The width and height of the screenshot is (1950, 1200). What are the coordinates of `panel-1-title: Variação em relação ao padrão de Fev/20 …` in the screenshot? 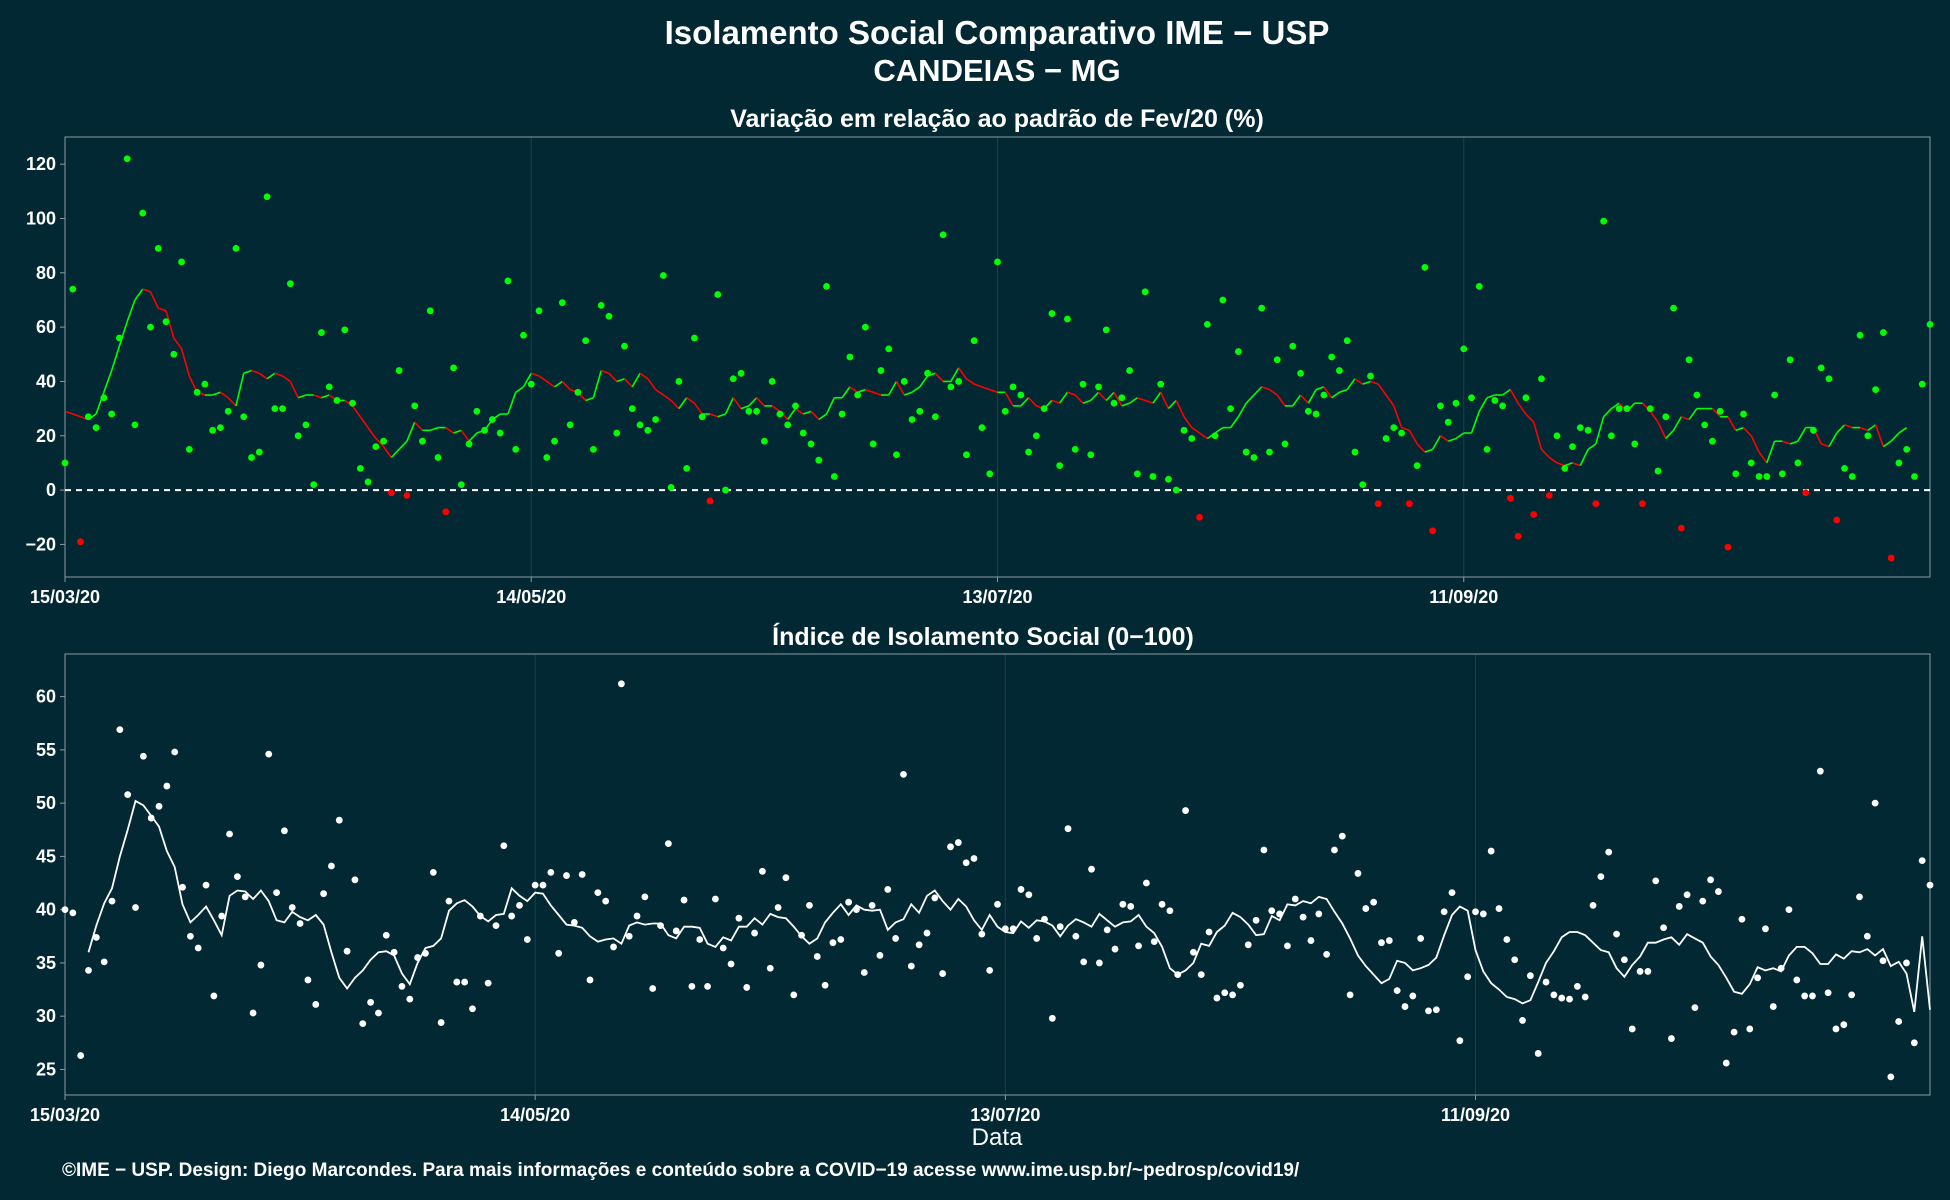 It's located at (997, 119).